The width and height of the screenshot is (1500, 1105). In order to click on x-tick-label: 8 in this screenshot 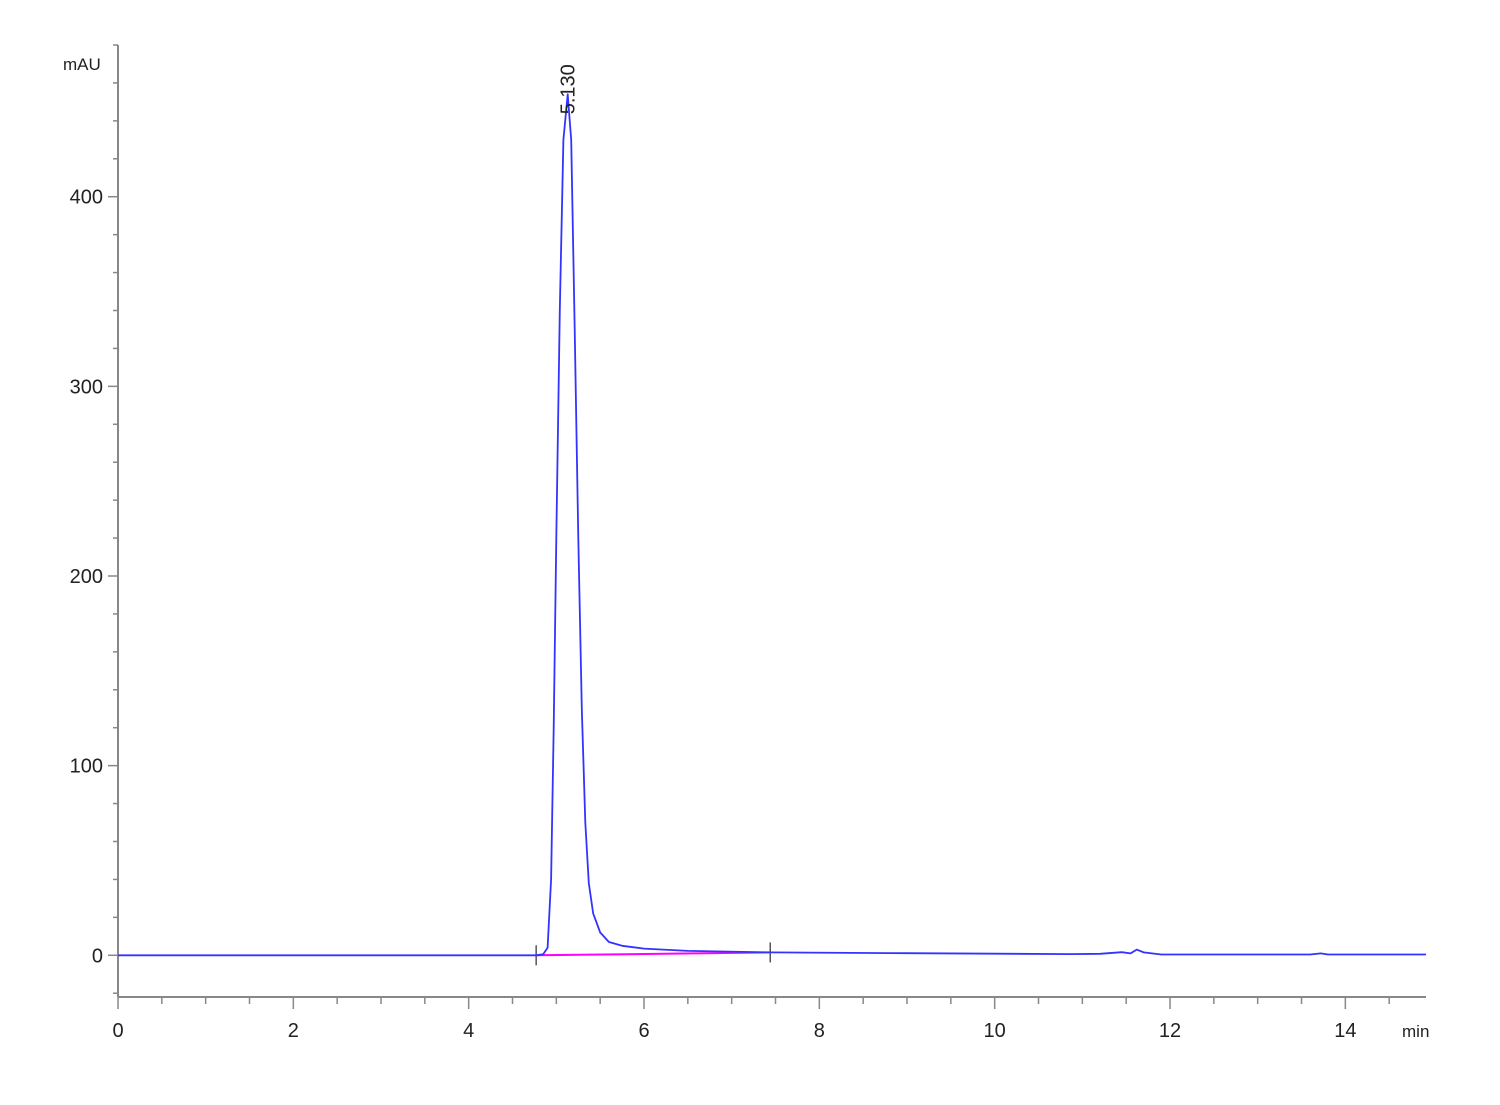, I will do `click(819, 1031)`.